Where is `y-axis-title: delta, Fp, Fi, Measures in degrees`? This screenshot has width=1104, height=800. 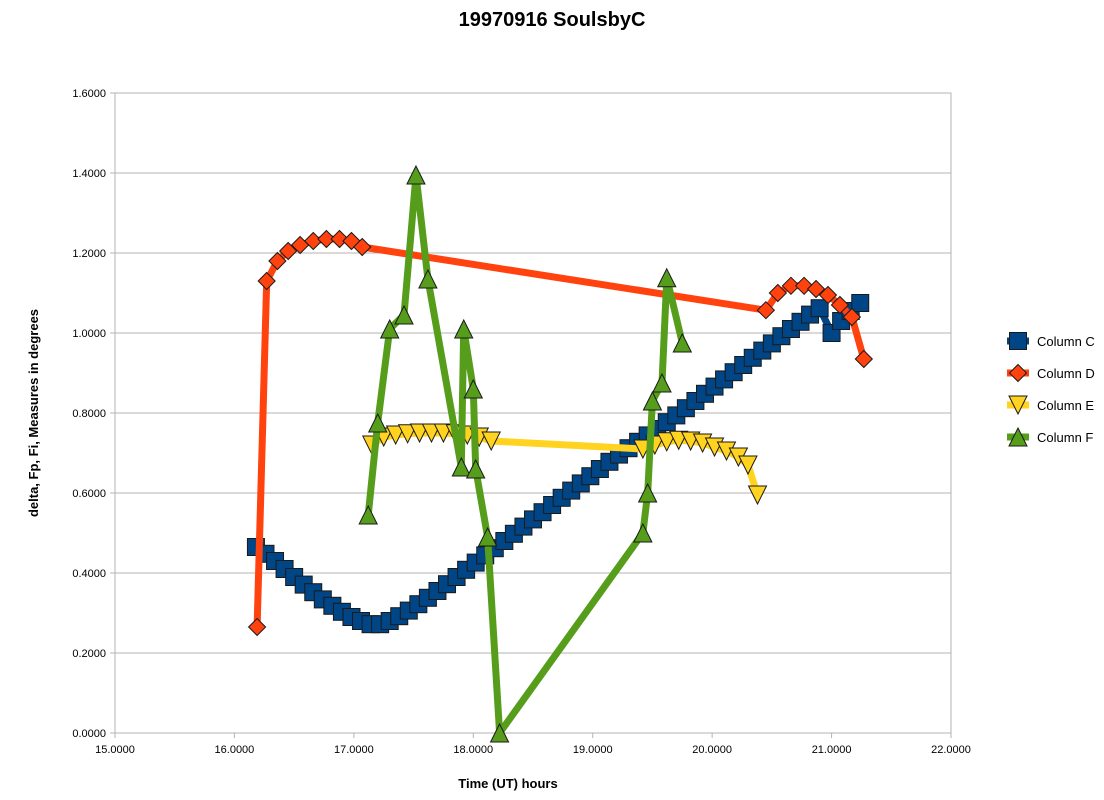
y-axis-title: delta, Fp, Fi, Measures in degrees is located at coordinates (33, 413).